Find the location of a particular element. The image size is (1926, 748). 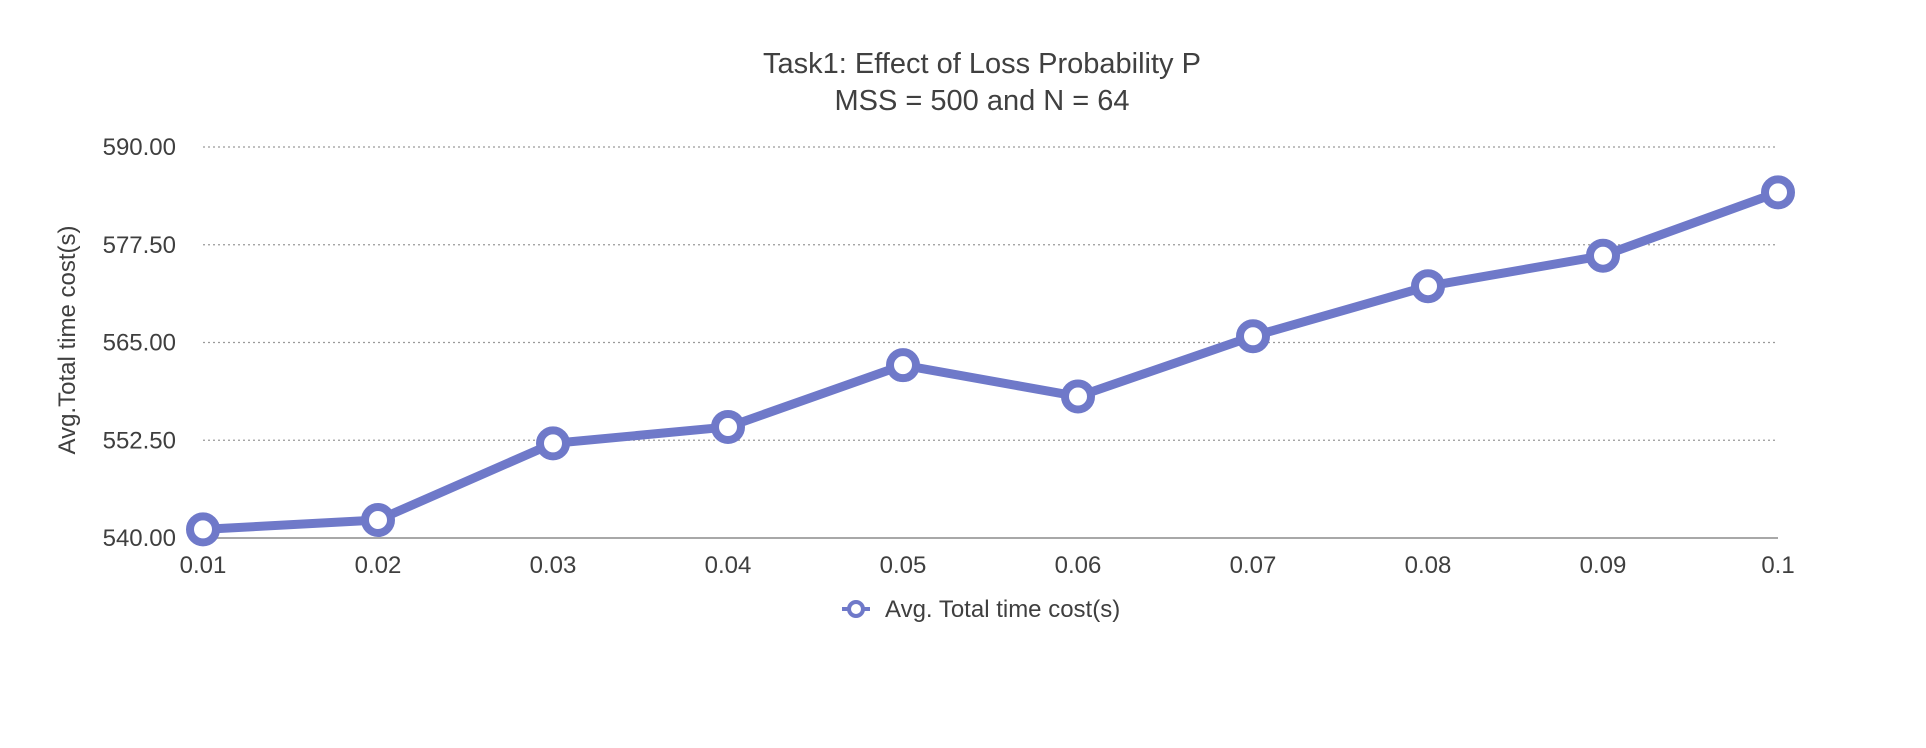

y-tick-label: 565.00 is located at coordinates (139, 343).